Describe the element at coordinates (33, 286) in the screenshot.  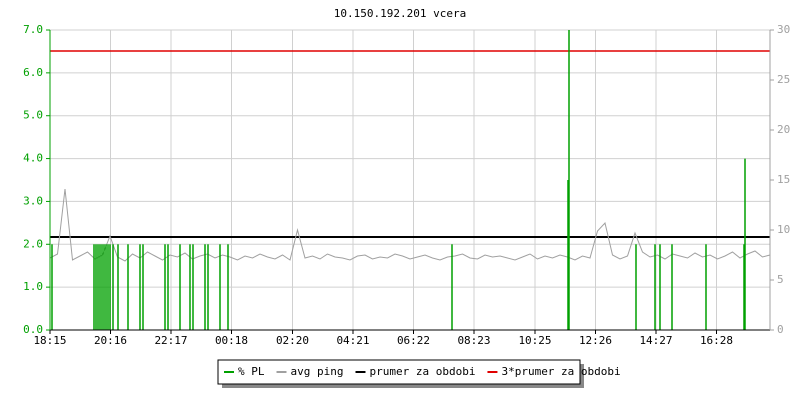
I see `y-tick-label: 1.0` at that location.